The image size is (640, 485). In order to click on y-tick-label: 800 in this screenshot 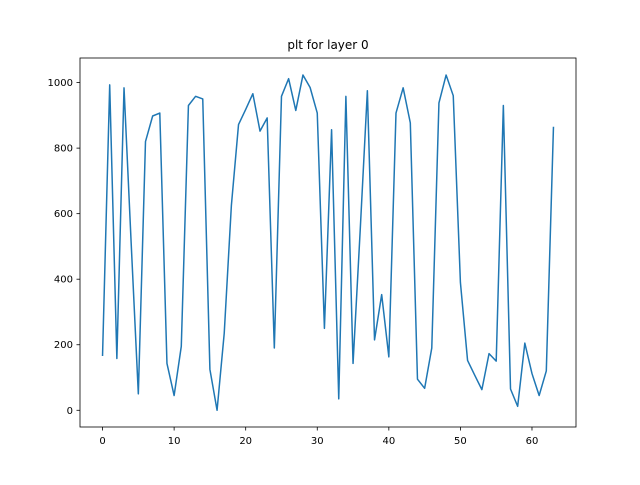, I will do `click(63, 149)`.